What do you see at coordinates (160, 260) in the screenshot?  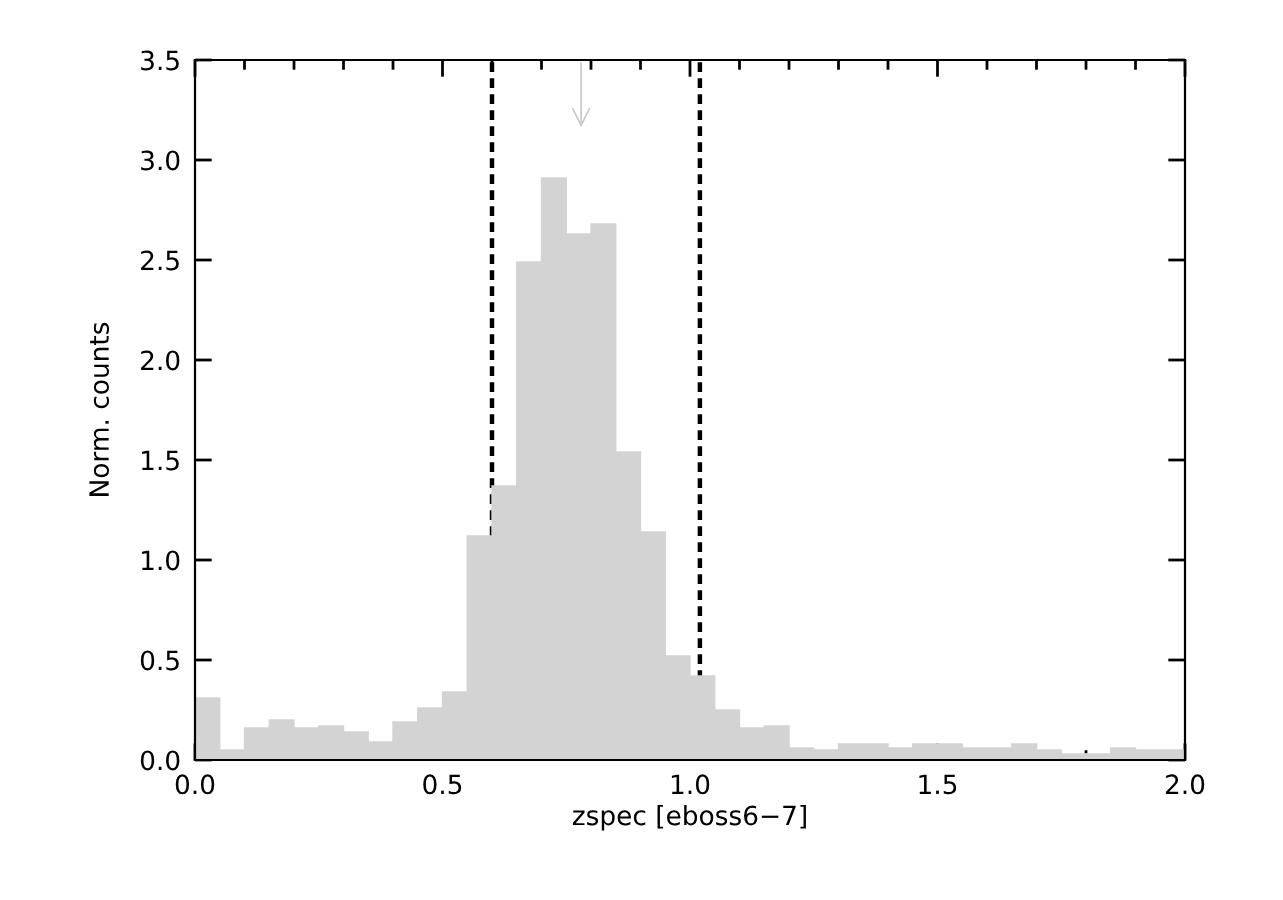 I see `y-tick-label: 2.5` at bounding box center [160, 260].